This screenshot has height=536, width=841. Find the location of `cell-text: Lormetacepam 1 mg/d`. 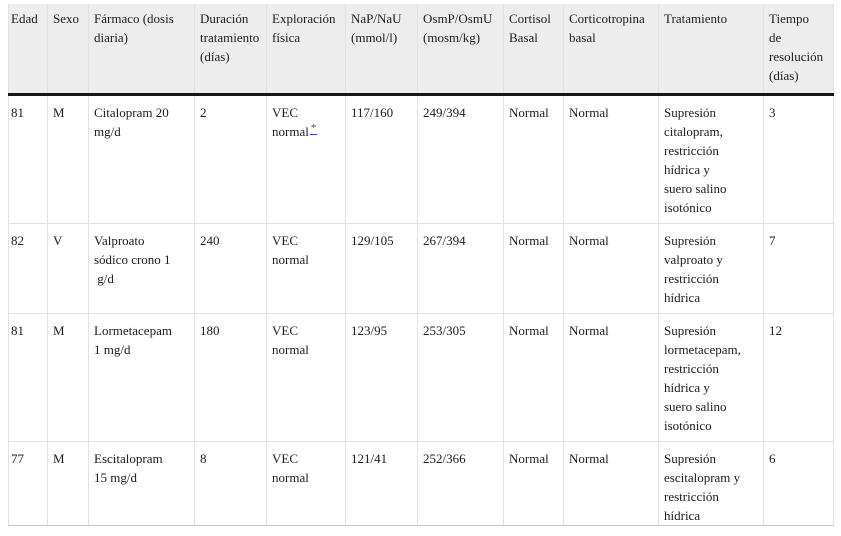

cell-text: Lormetacepam 1 mg/d is located at coordinates (133, 340).